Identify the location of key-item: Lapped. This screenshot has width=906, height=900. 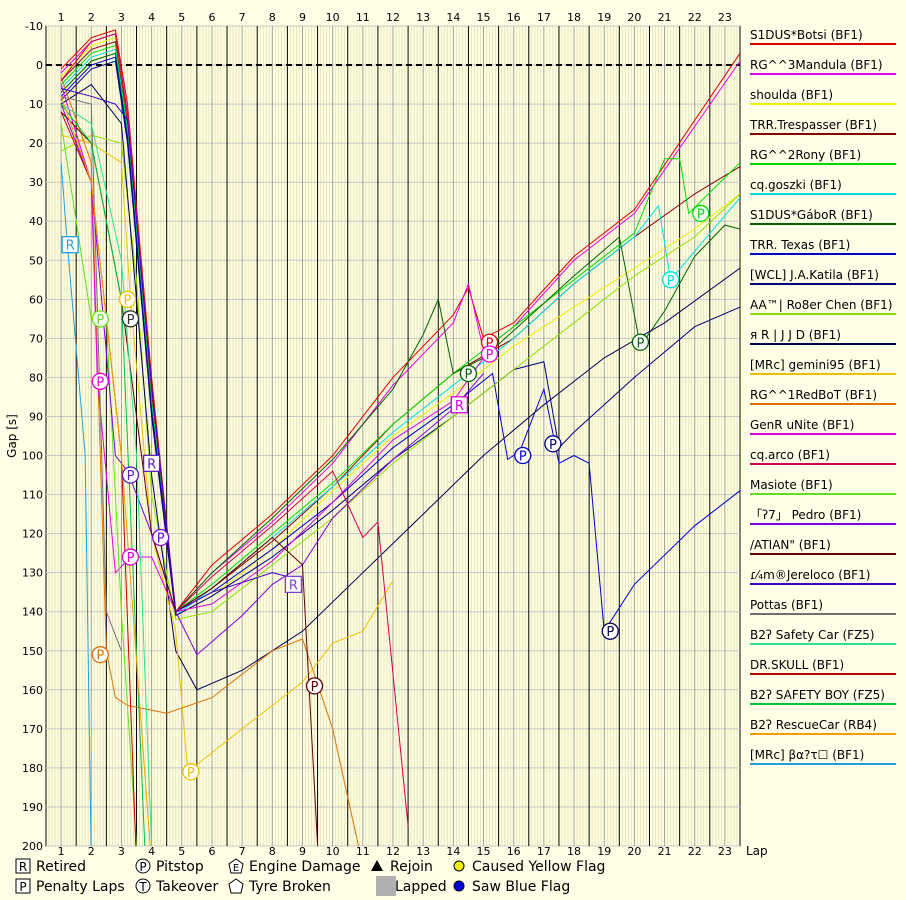
(411, 886).